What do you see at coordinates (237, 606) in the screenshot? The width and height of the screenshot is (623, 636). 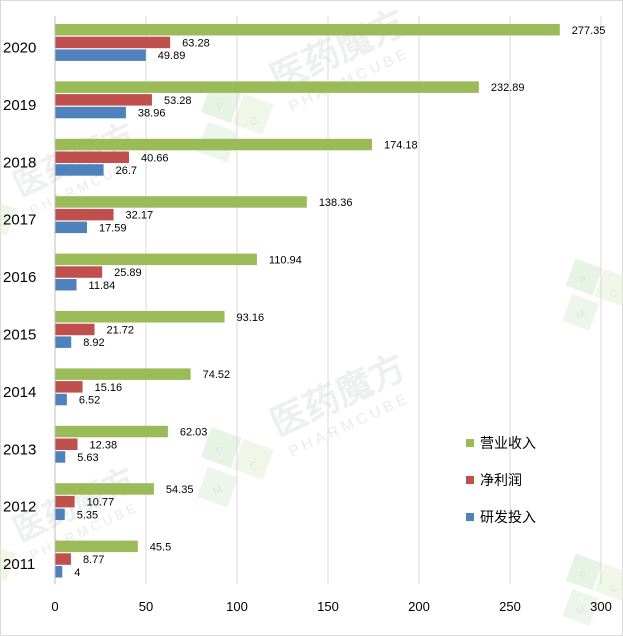 I see `x-tick-label: 100` at bounding box center [237, 606].